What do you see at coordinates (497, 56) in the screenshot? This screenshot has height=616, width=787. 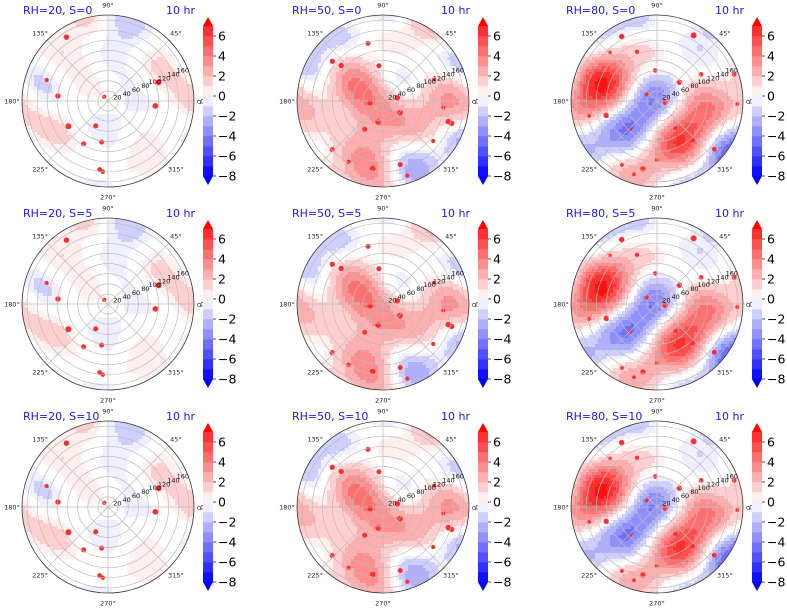 I see `colorbar-tick-label: 4` at bounding box center [497, 56].